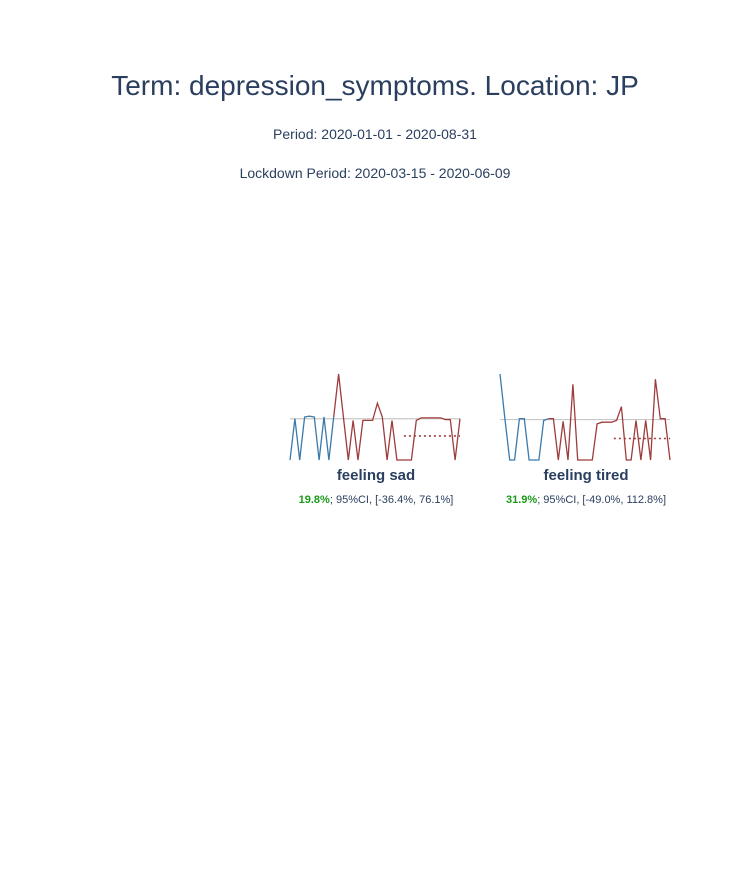 The image size is (750, 875). I want to click on chart-stat: 19.8%; 95%CI, [-36.4%, 76.1%], so click(376, 500).